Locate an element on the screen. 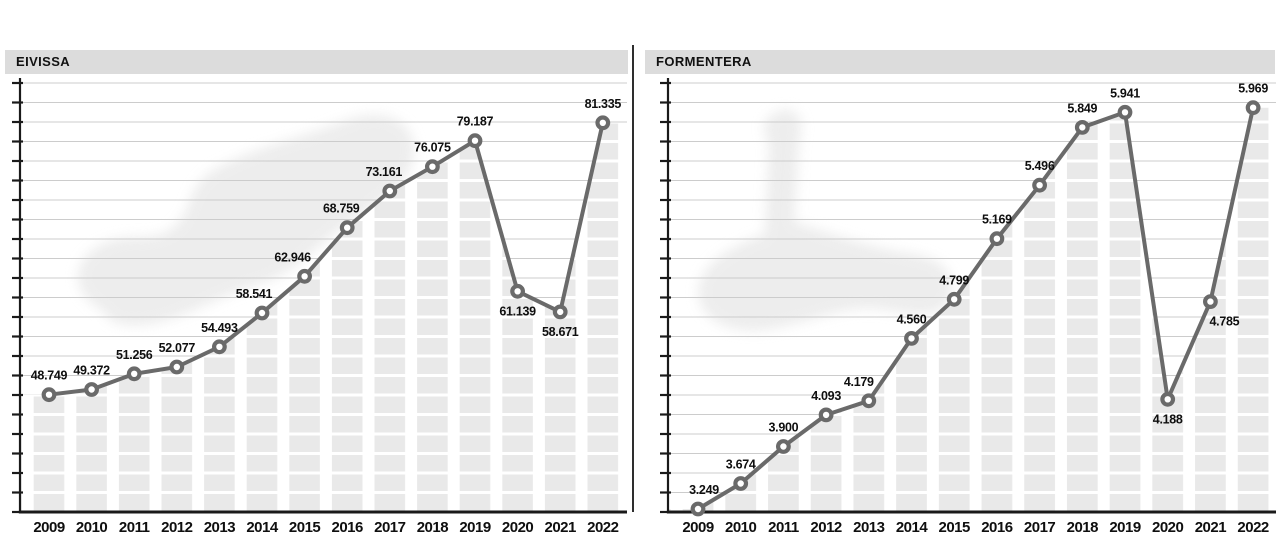 The height and width of the screenshot is (548, 1280). panel-divider is located at coordinates (633, 278).